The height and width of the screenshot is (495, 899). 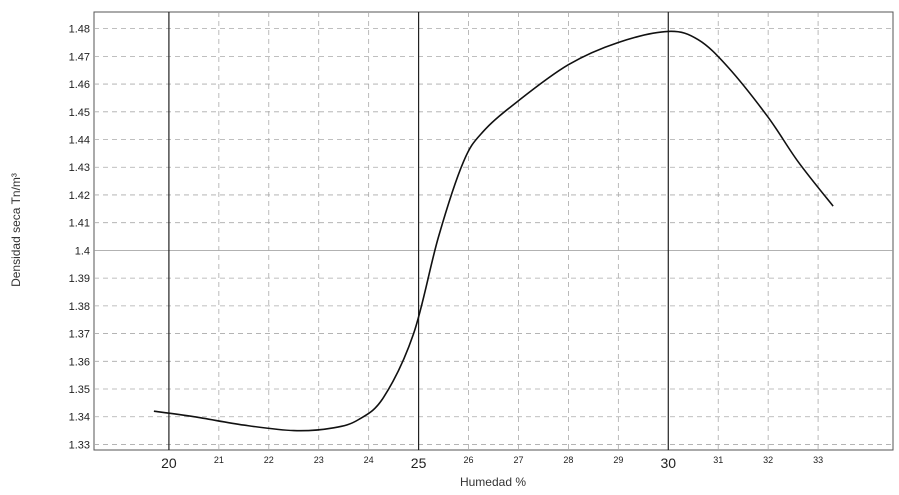 I want to click on x-tick-label: 32, so click(x=768, y=460).